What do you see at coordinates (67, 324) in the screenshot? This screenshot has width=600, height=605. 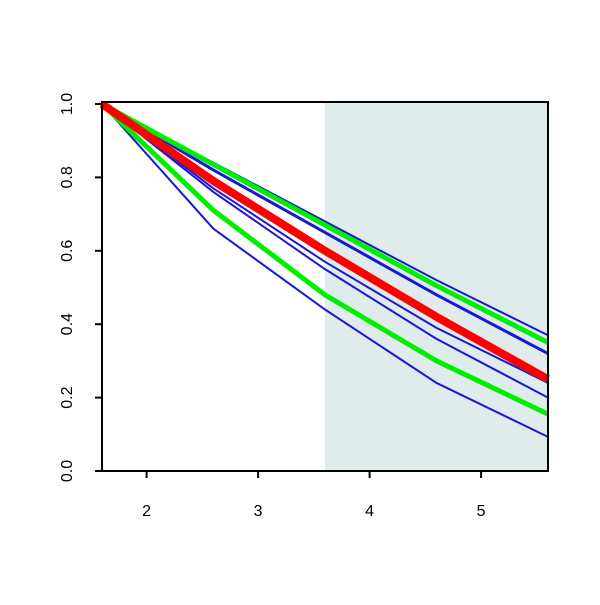 I see `y-tick-label: 0.4` at bounding box center [67, 324].